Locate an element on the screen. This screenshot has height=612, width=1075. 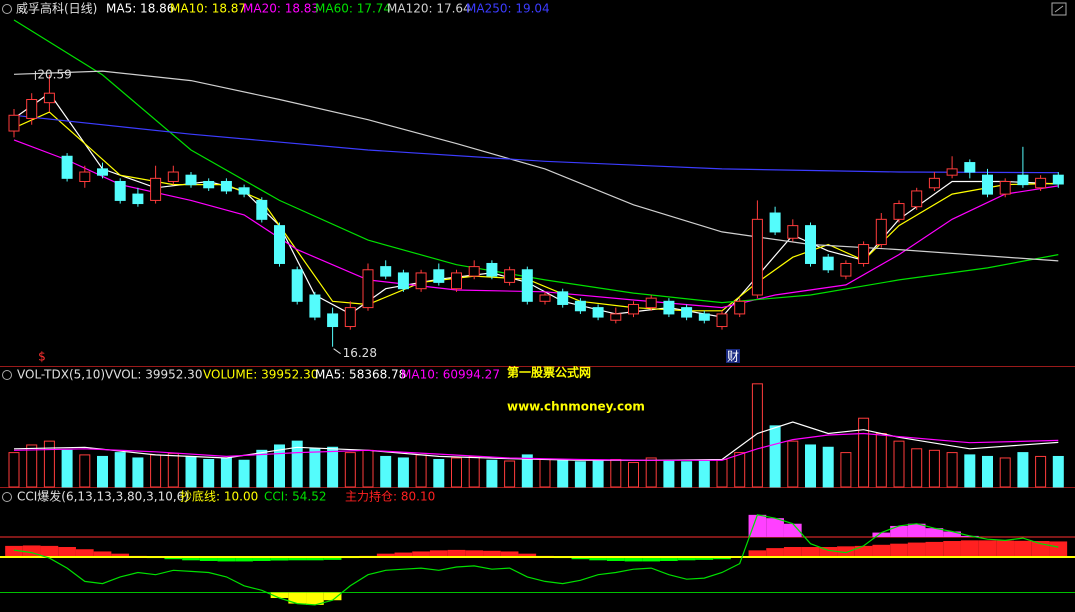
annotation-arrow is located at coordinates (337, 351).